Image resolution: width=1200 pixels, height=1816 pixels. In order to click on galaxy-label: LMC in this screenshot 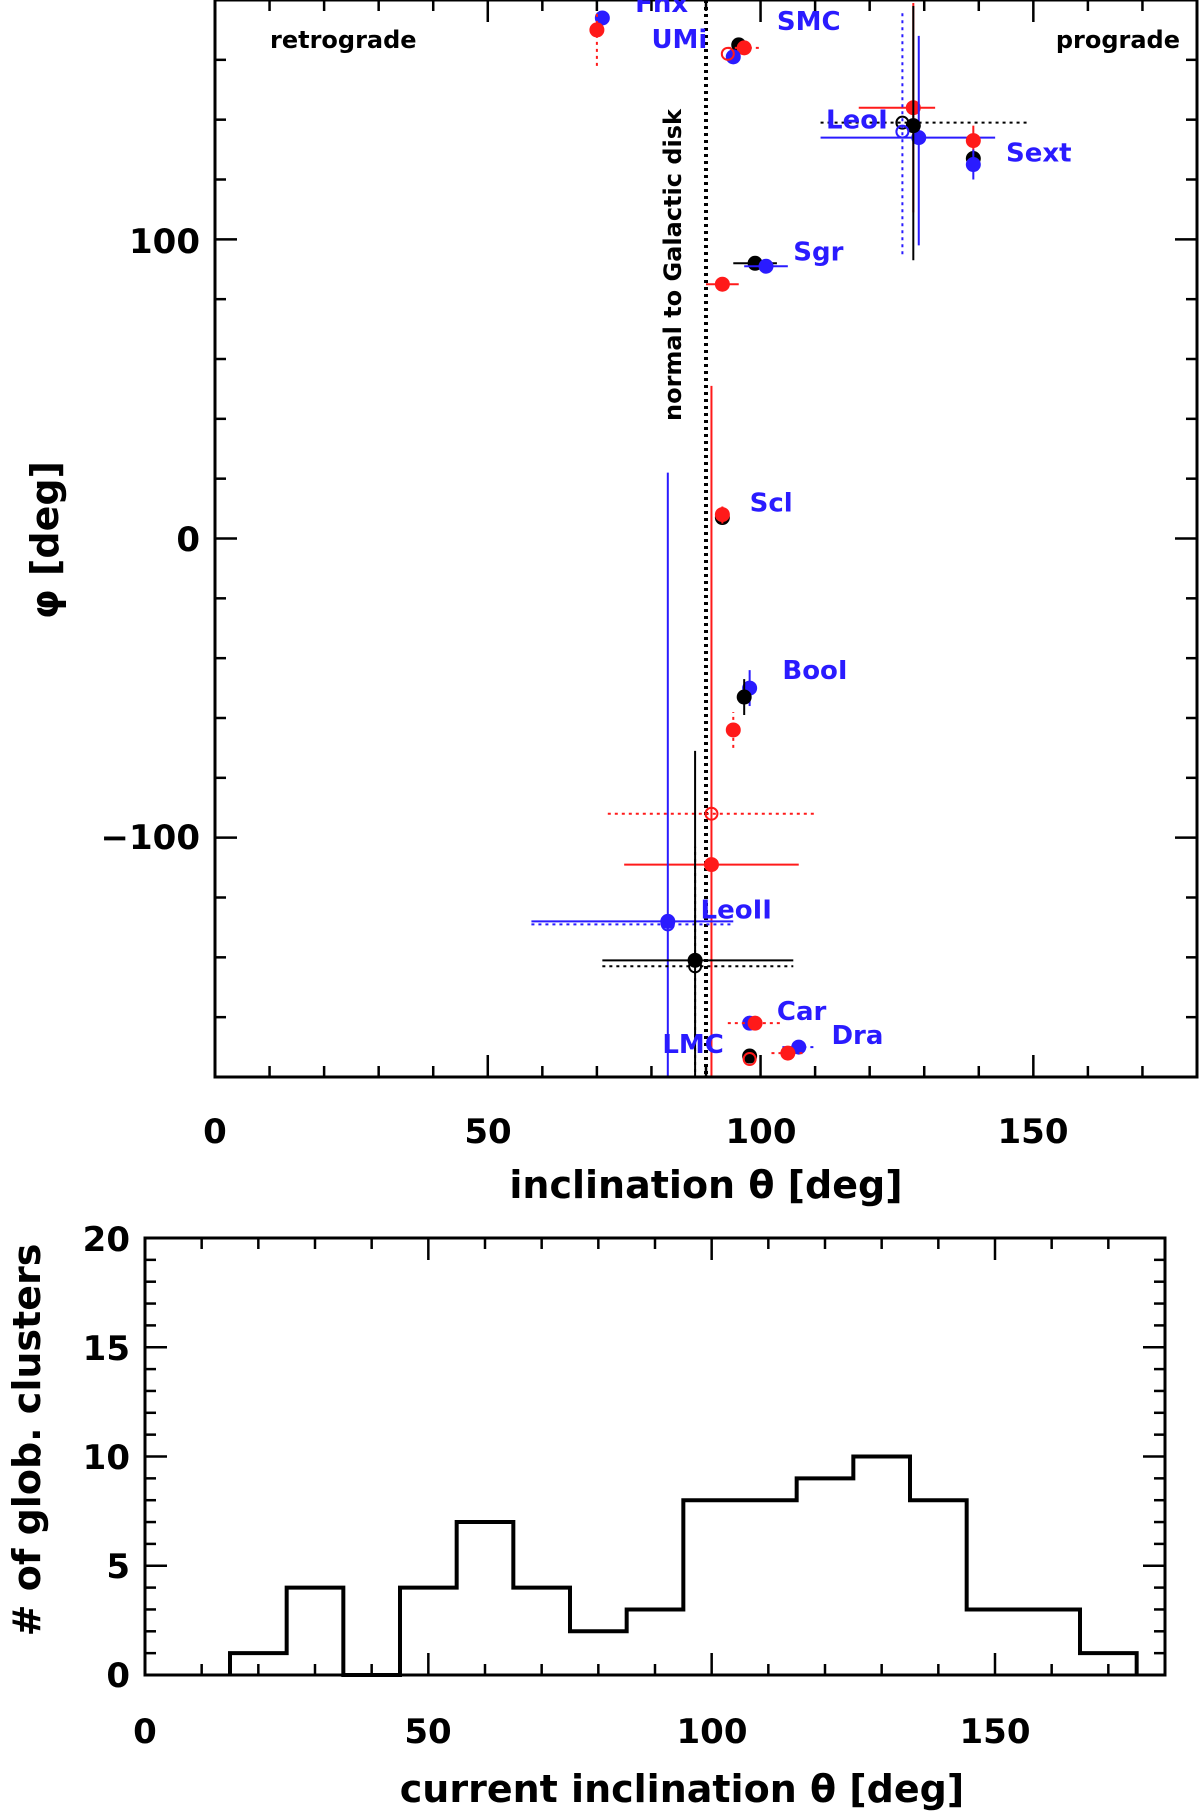, I will do `click(693, 1045)`.